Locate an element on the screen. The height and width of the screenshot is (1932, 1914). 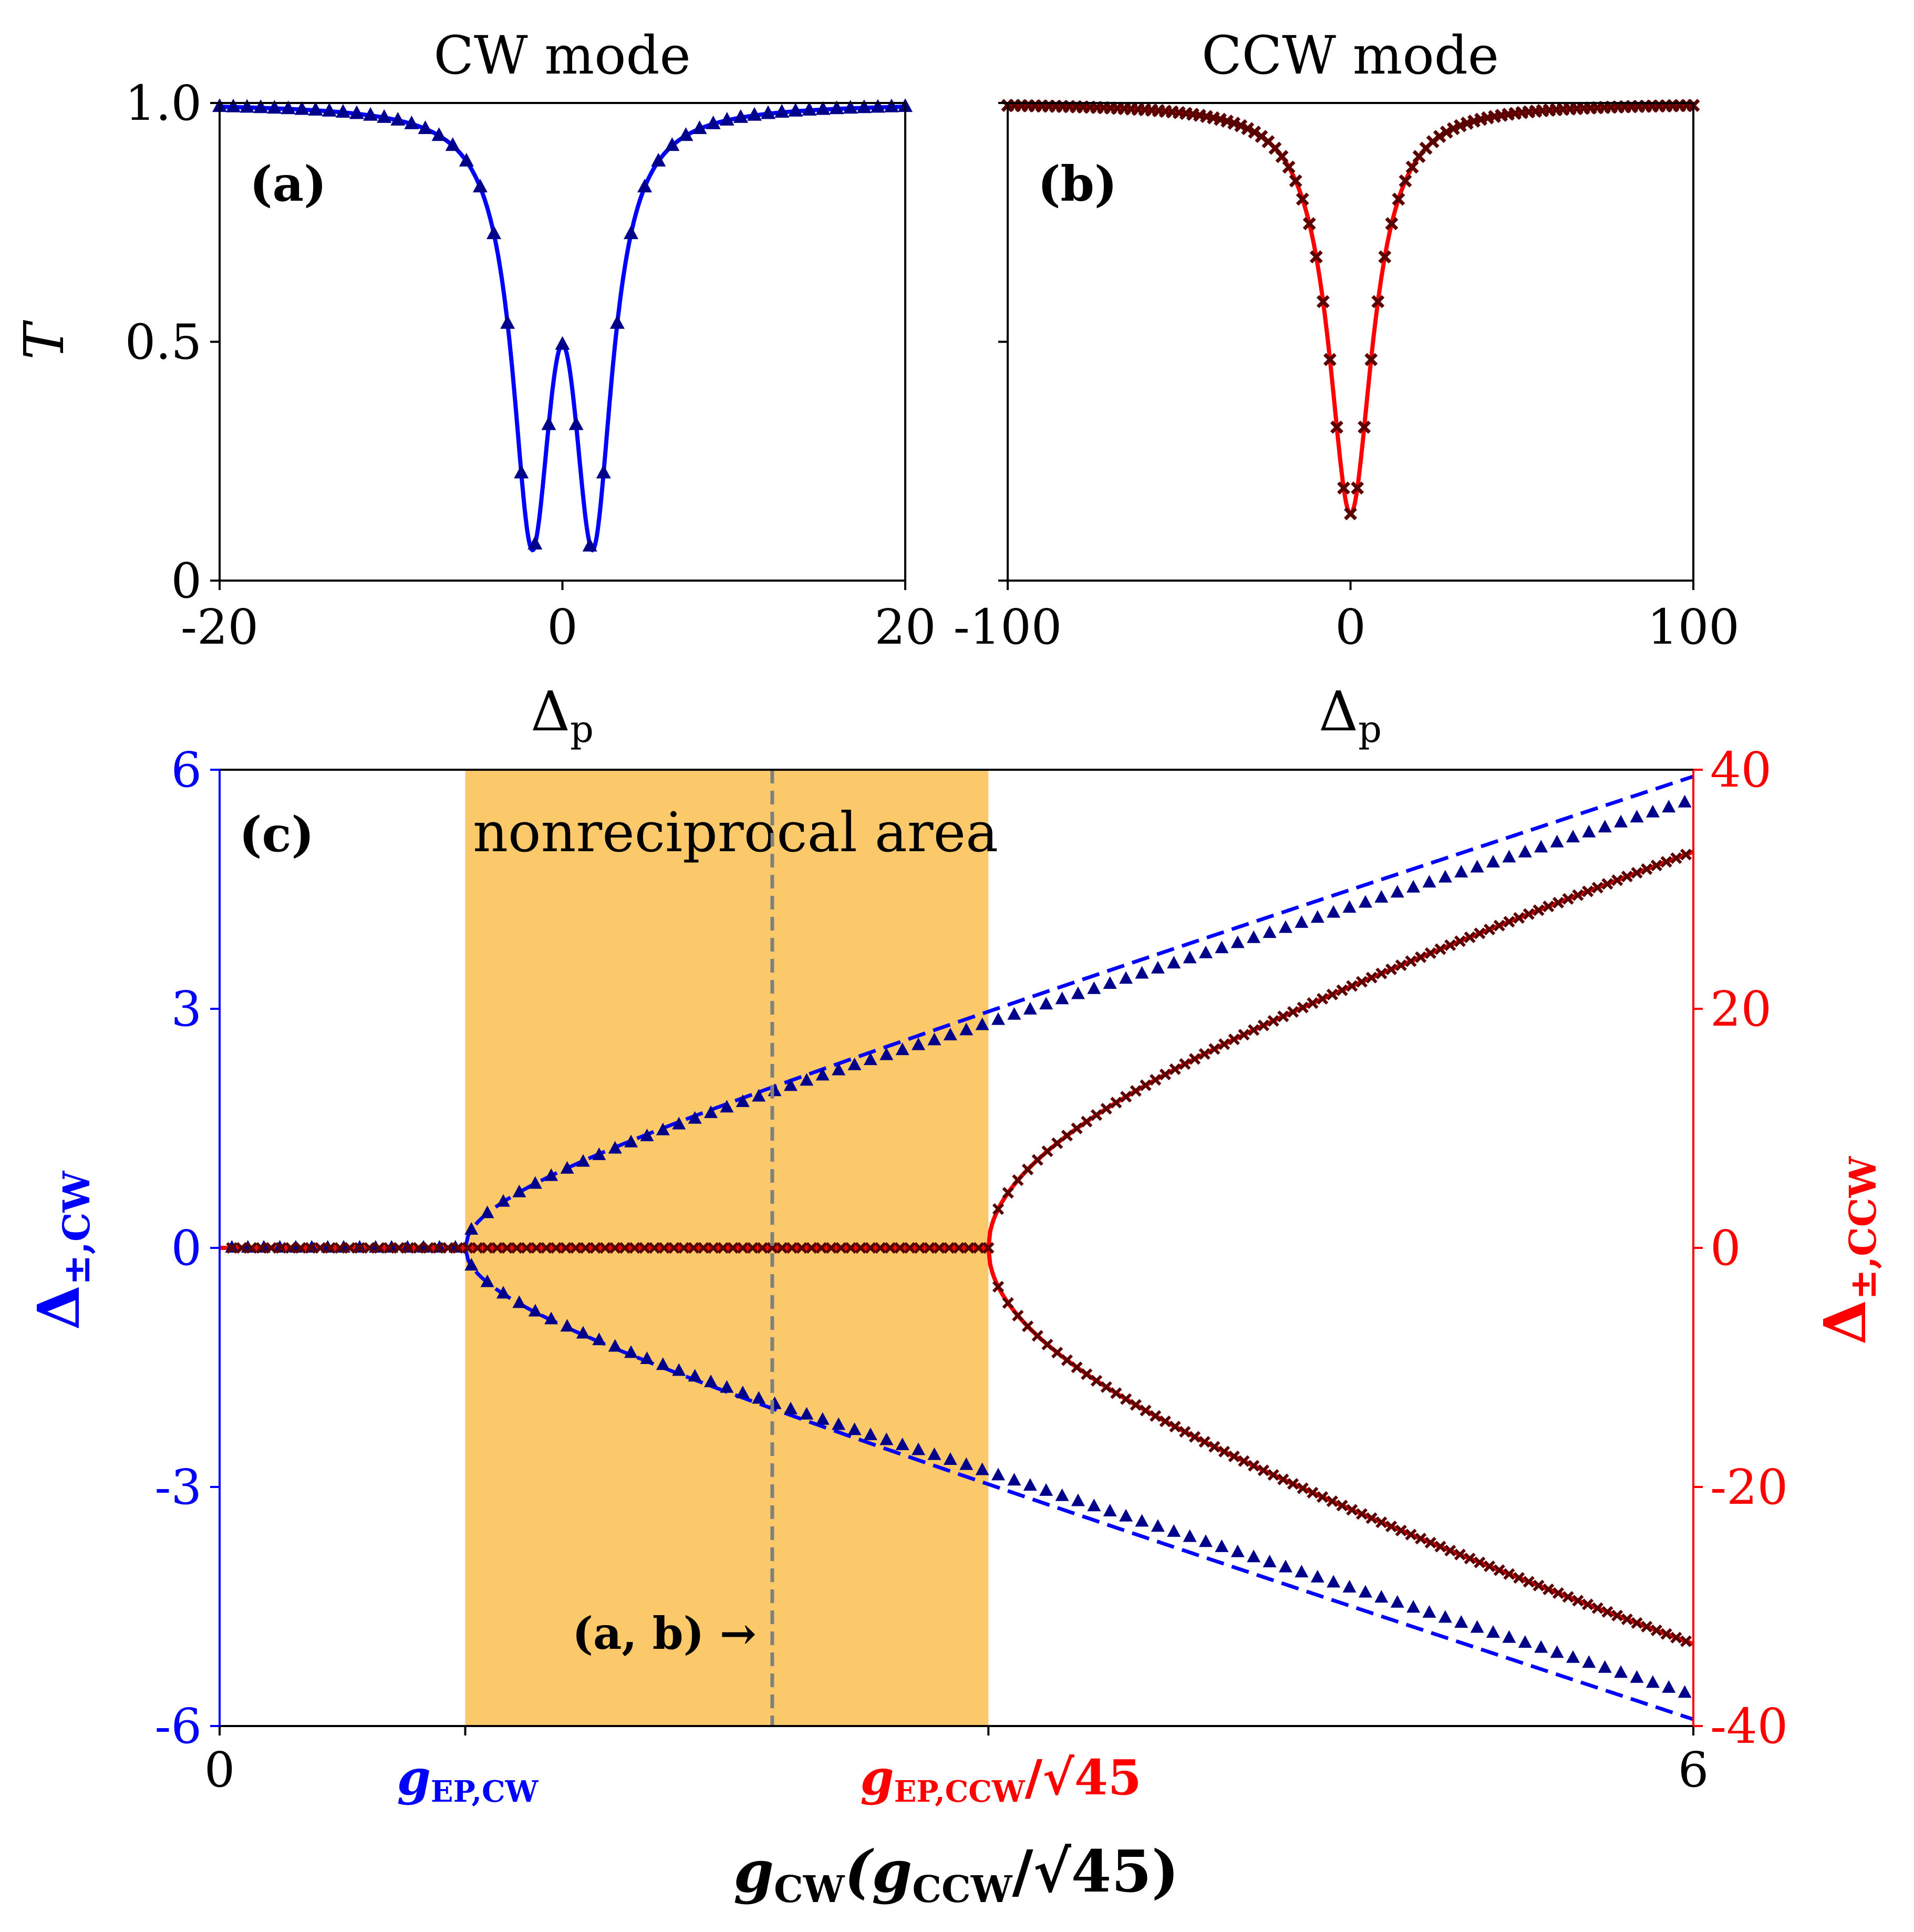
panel-a-ytick-label: 1.0 is located at coordinates (164, 103).